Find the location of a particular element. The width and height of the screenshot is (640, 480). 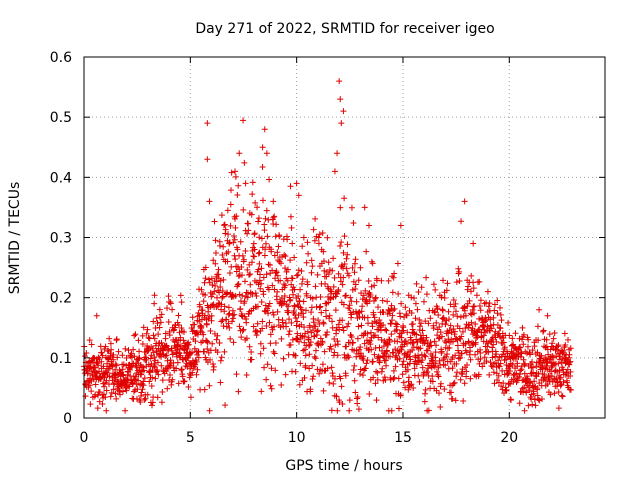

y-tick-label: 0.4 is located at coordinates (61, 178).